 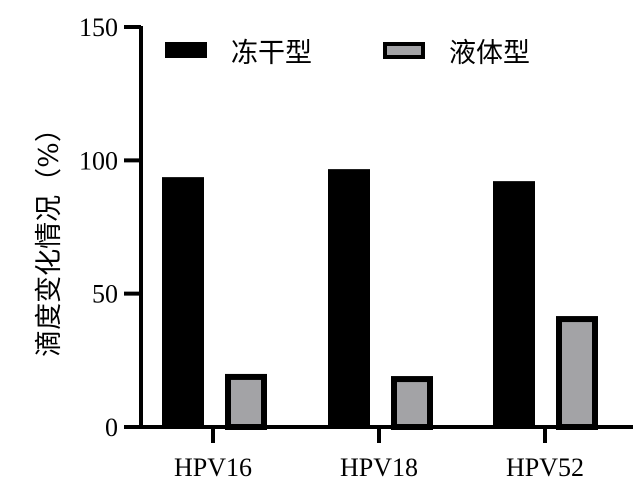 What do you see at coordinates (98, 160) in the screenshot?
I see `y-tick-label: 100` at bounding box center [98, 160].